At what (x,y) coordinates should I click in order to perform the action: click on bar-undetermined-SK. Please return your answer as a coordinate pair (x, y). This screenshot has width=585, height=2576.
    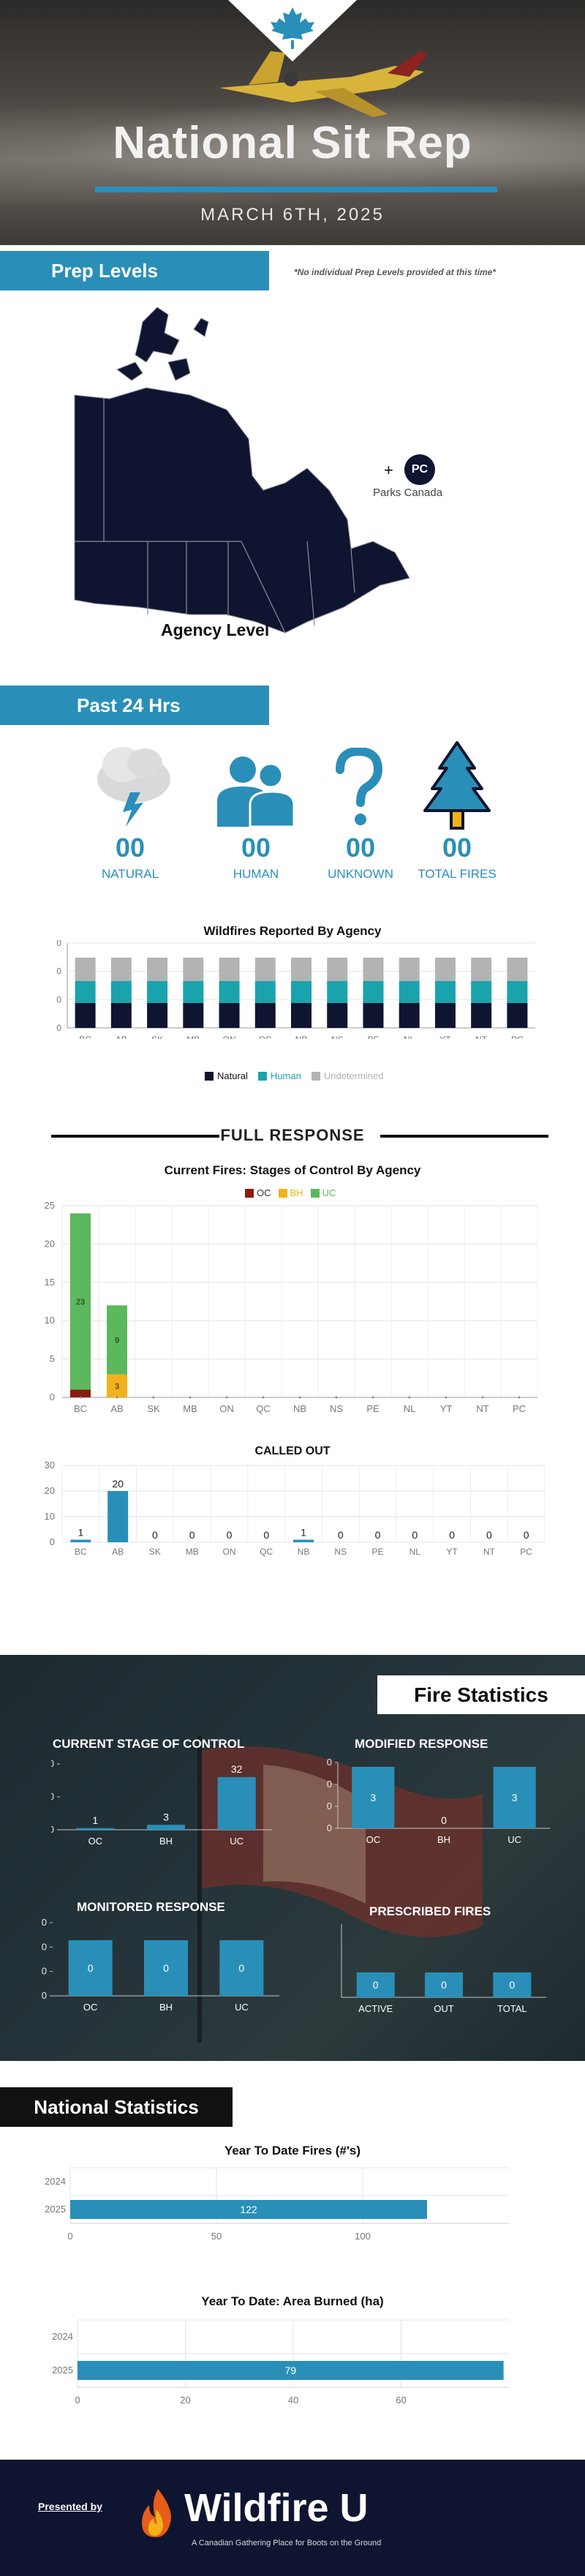
    Looking at the image, I should click on (157, 969).